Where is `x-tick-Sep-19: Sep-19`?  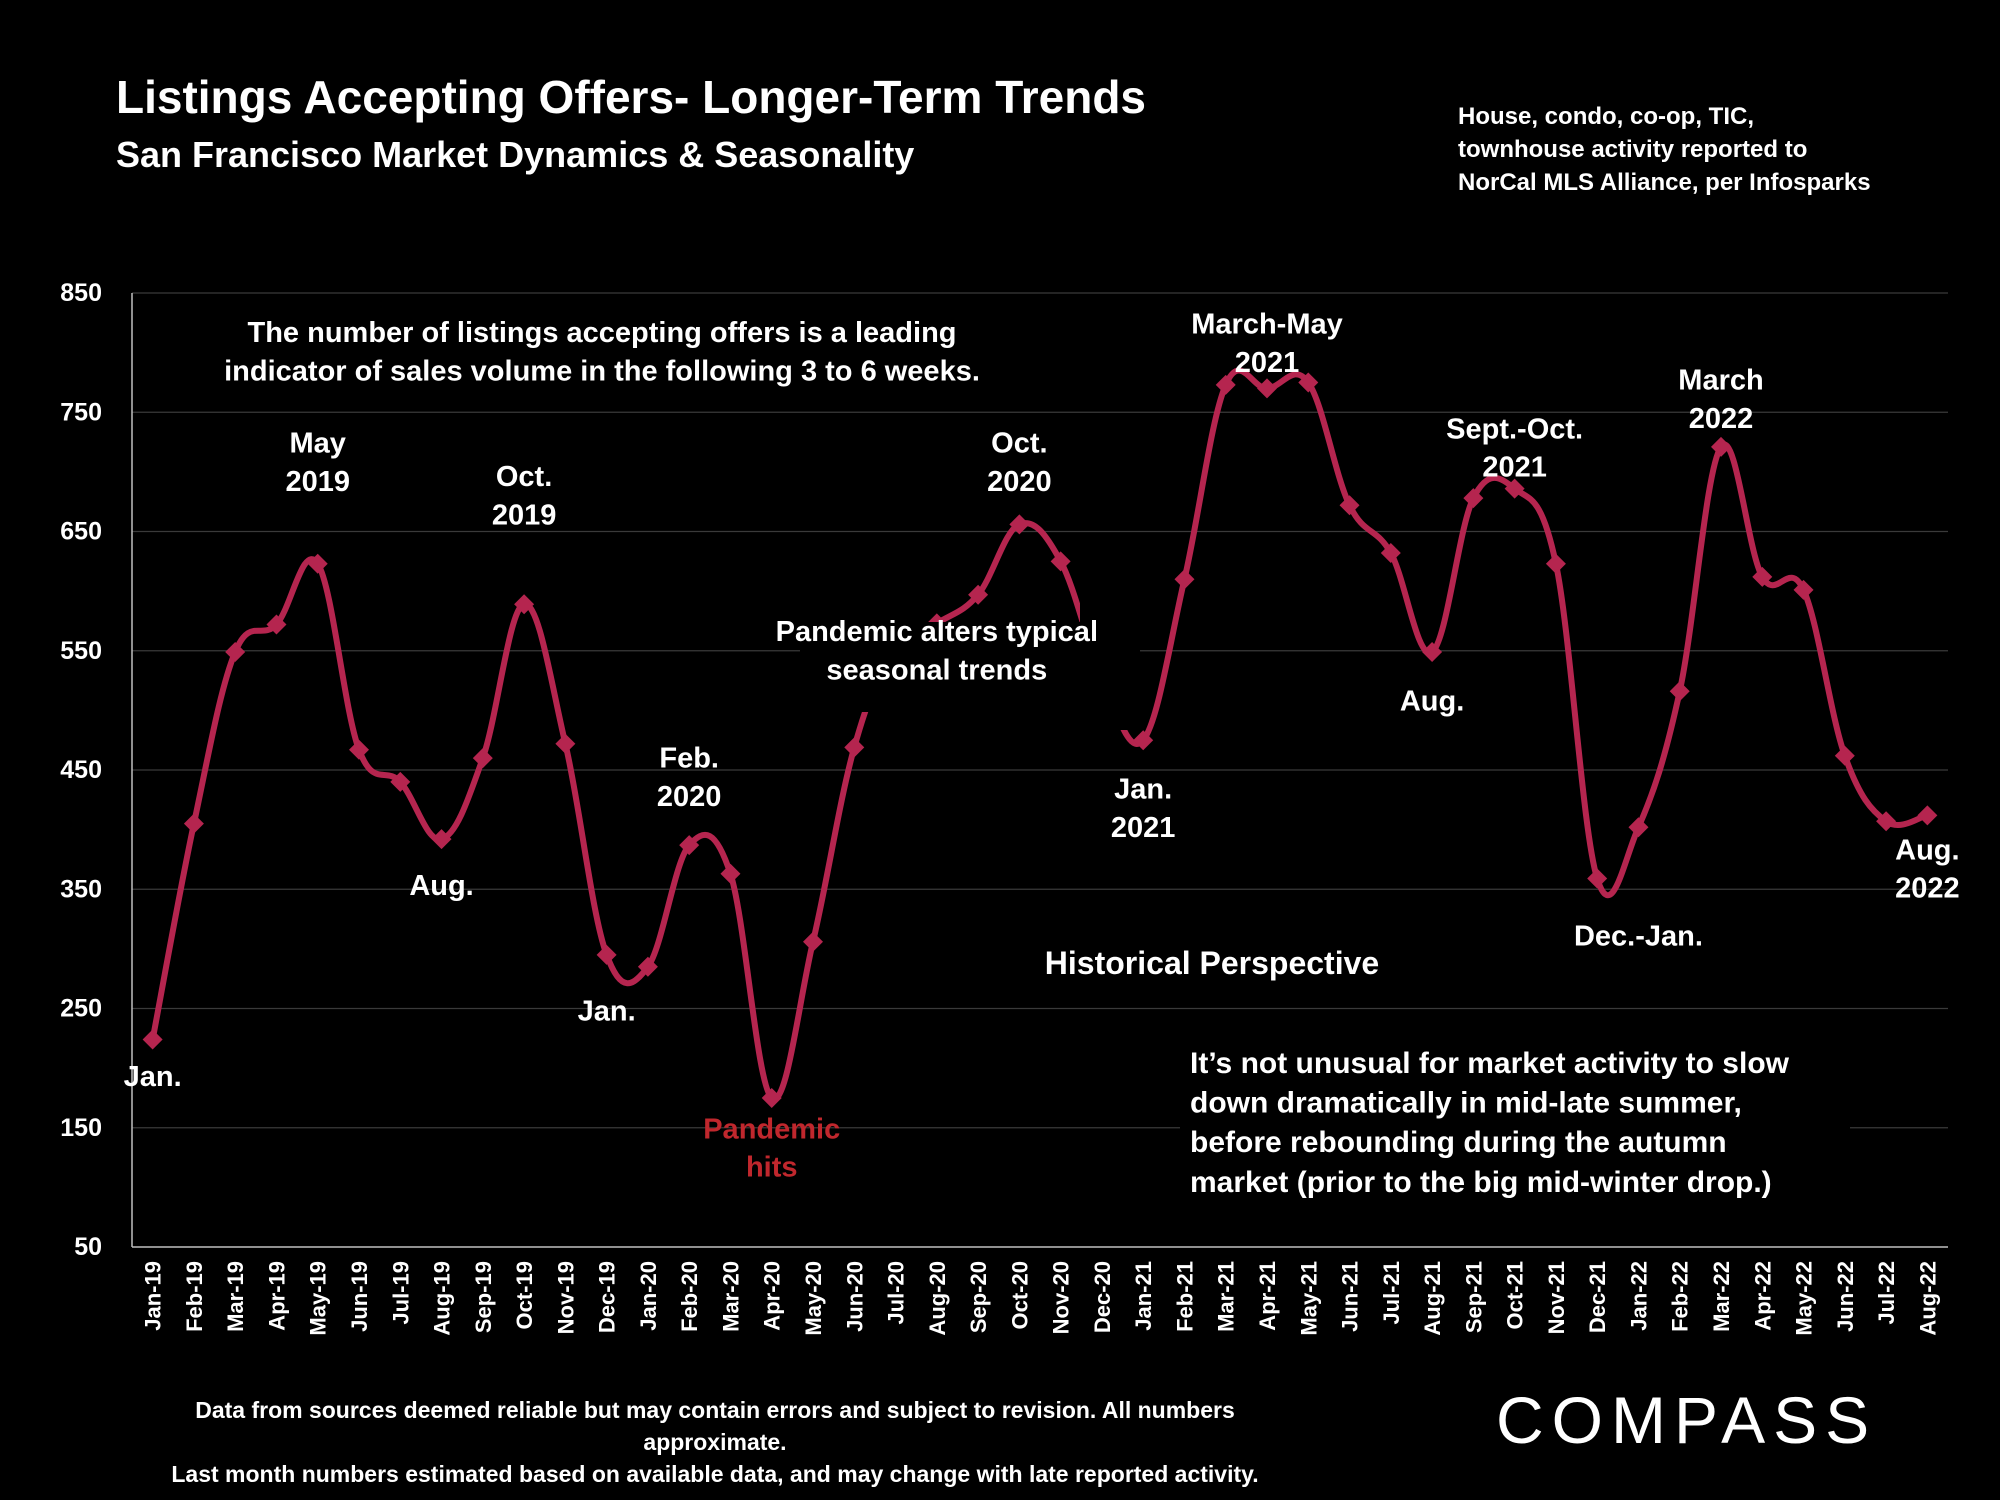
x-tick-Sep-19: Sep-19 is located at coordinates (483, 1297).